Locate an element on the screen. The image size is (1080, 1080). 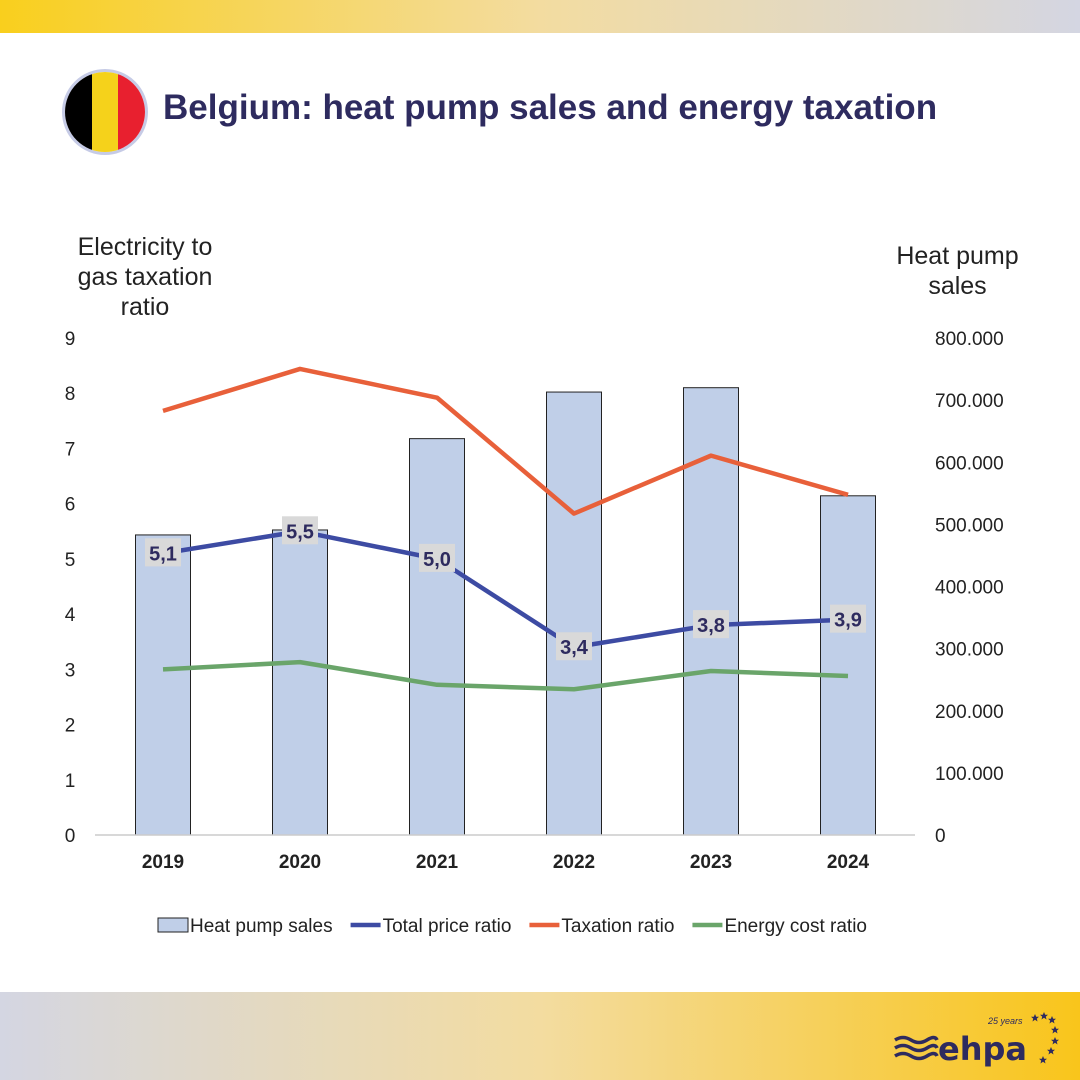
left-tick-label: 6 is located at coordinates (70, 505).